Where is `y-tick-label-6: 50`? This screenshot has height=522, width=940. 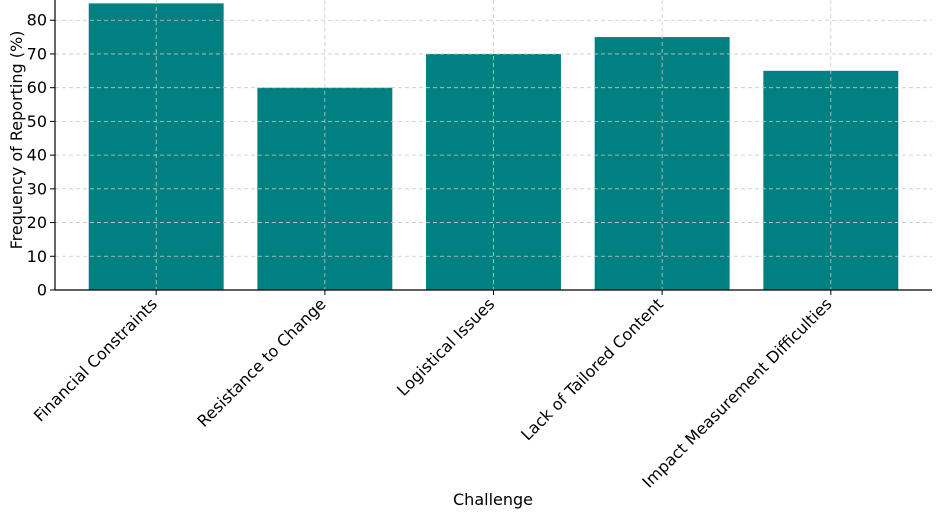
y-tick-label-6: 50 is located at coordinates (37, 121).